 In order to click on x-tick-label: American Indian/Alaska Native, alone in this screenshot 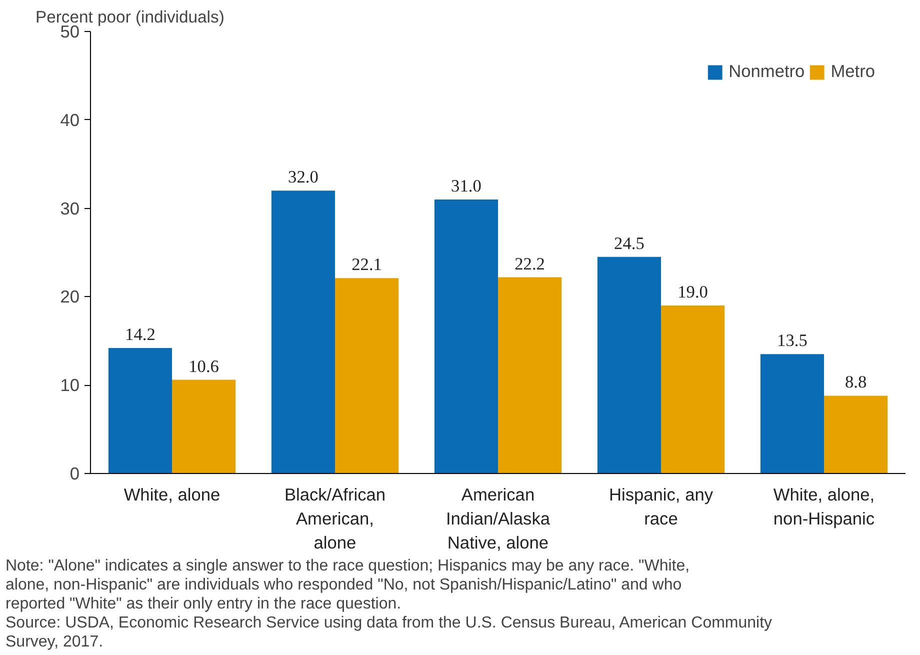, I will do `click(498, 518)`.